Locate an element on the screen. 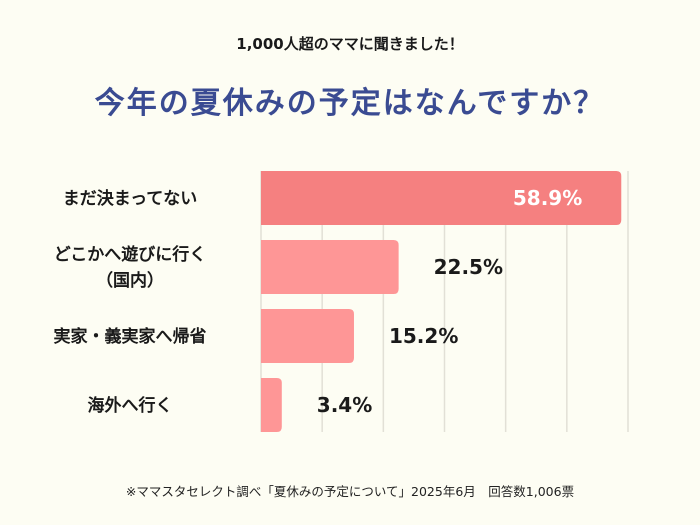 The image size is (700, 525). category-label: 実家・義実家へ帰省 is located at coordinates (130, 336).